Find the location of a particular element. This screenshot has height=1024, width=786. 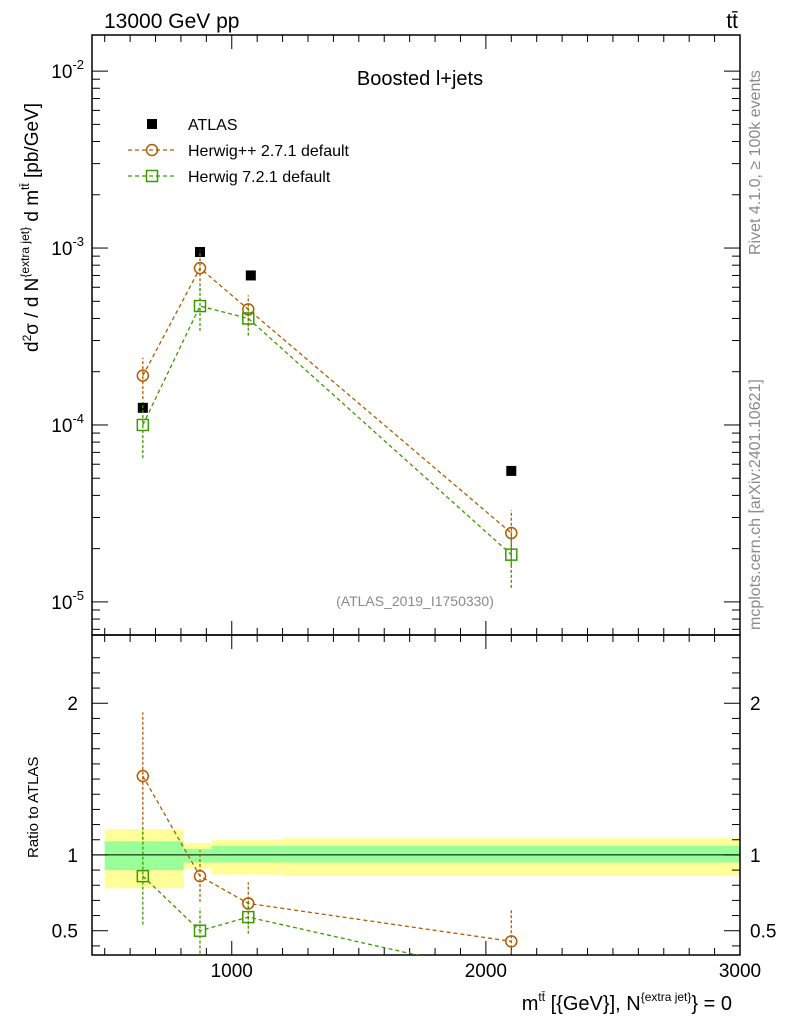

legend-label: Herwig 7.2.1 default is located at coordinates (259, 177).